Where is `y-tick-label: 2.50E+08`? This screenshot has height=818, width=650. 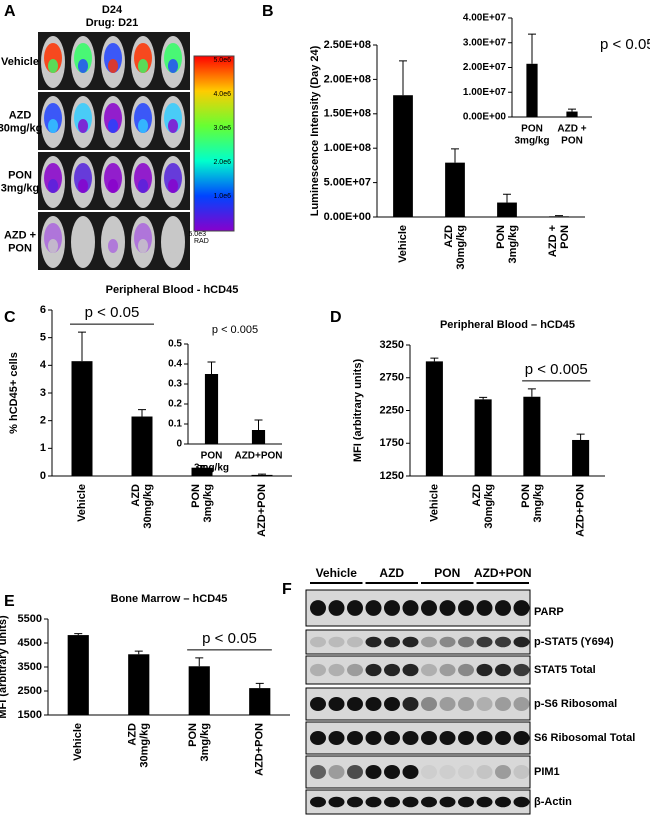 y-tick-label: 2.50E+08 is located at coordinates (347, 45).